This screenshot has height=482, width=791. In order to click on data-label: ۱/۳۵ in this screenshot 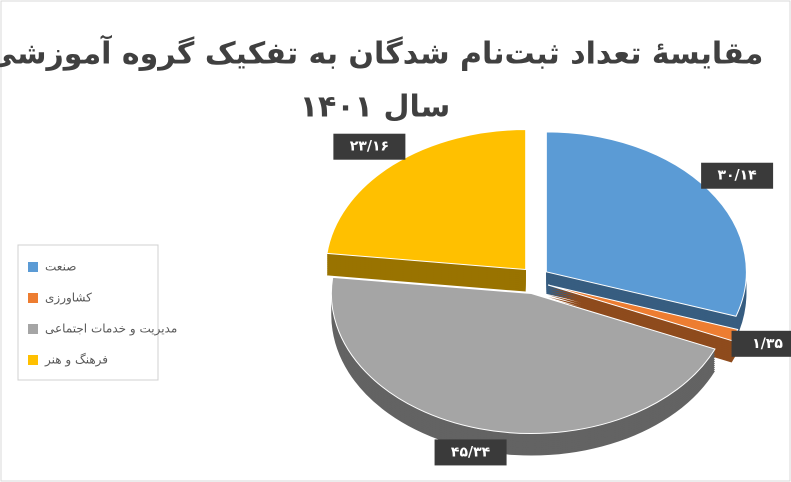, I will do `click(767, 344)`.